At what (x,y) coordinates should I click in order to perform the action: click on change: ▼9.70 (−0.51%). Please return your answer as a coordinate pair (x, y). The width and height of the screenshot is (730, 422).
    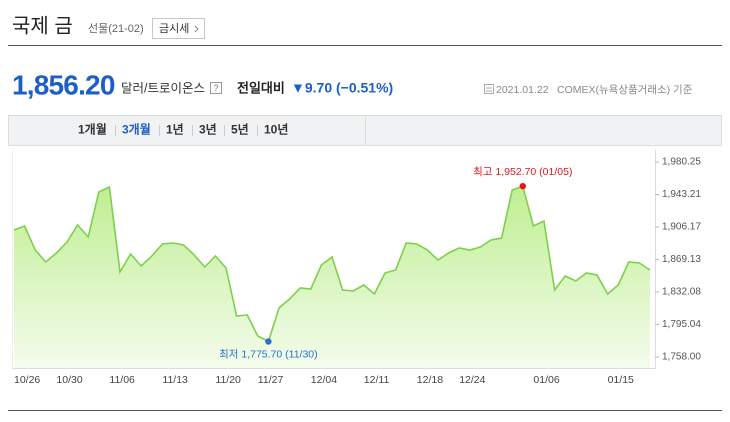
    Looking at the image, I should click on (342, 88).